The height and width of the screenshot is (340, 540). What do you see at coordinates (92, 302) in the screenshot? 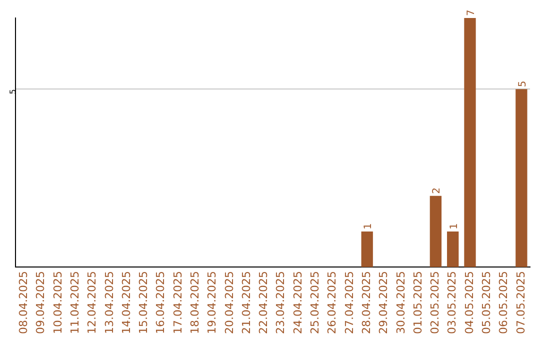
I see `x-tick-label: 12.04.2025` at bounding box center [92, 302].